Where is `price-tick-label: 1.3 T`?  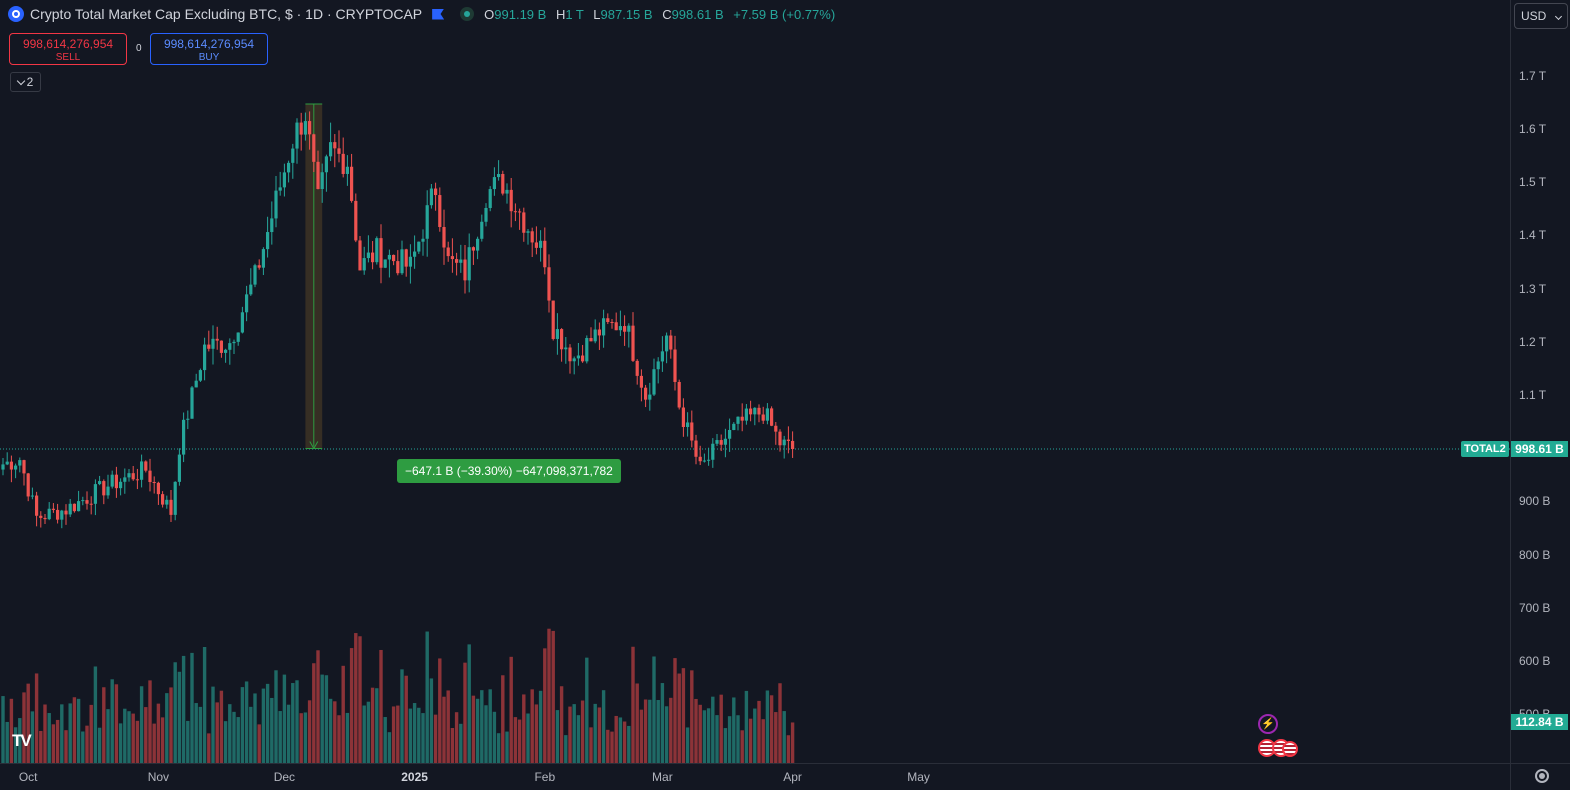 price-tick-label: 1.3 T is located at coordinates (1533, 288).